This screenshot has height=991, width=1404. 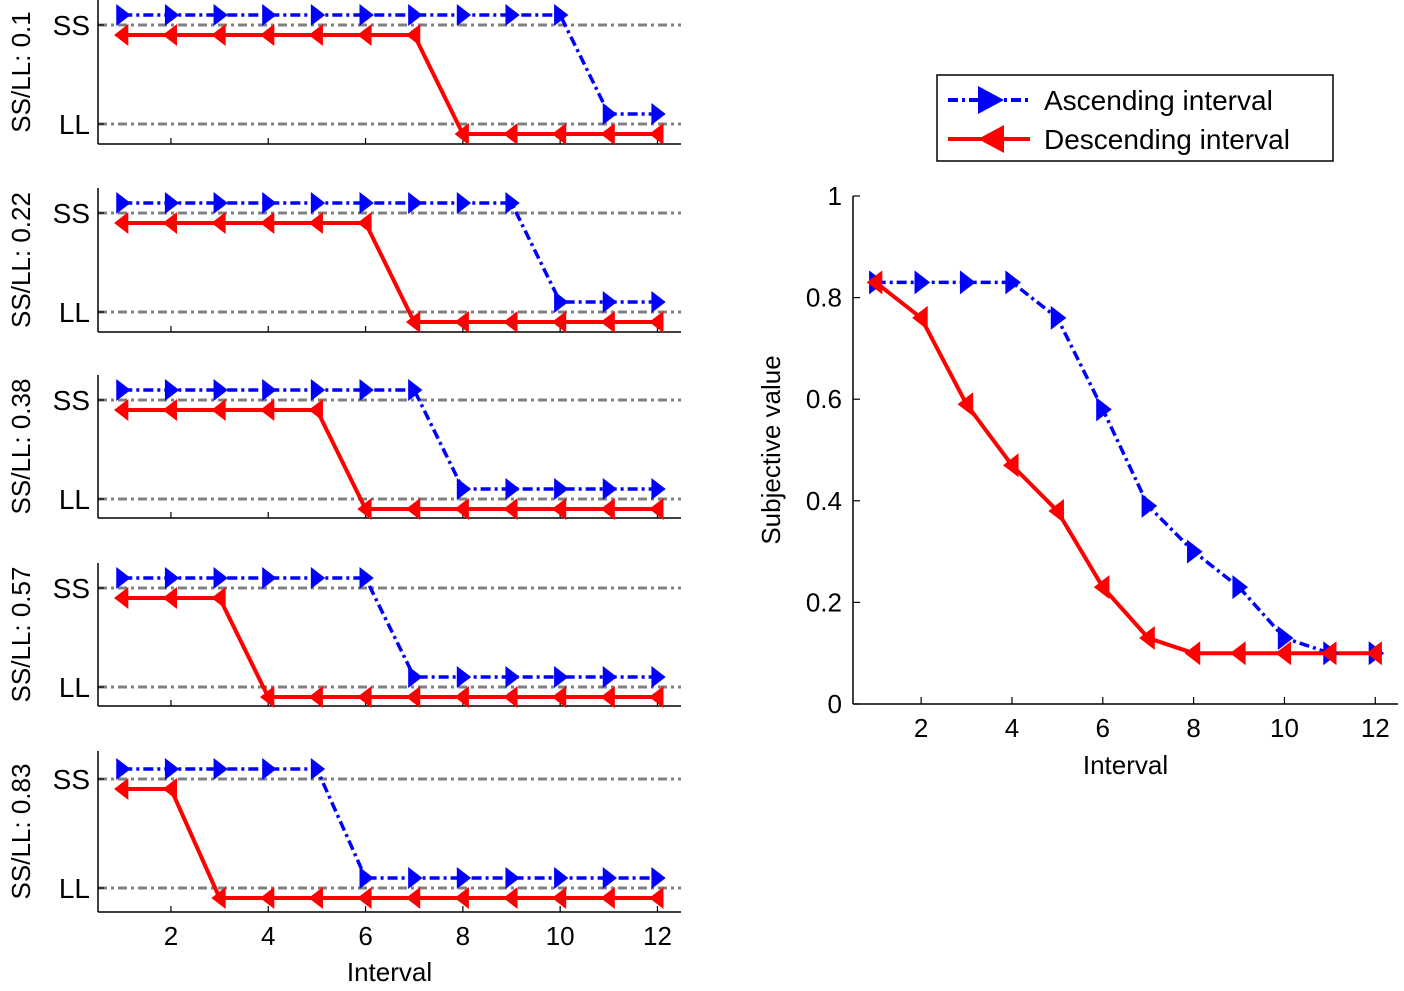 What do you see at coordinates (1103, 728) in the screenshot?
I see `x-tick-label: 6` at bounding box center [1103, 728].